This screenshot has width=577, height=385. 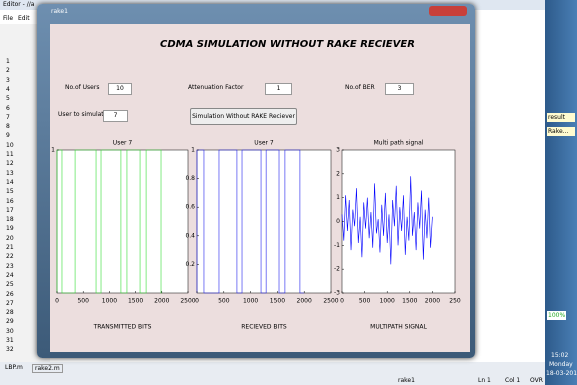 What do you see at coordinates (10, 182) in the screenshot?
I see `line-number: 14` at bounding box center [10, 182].